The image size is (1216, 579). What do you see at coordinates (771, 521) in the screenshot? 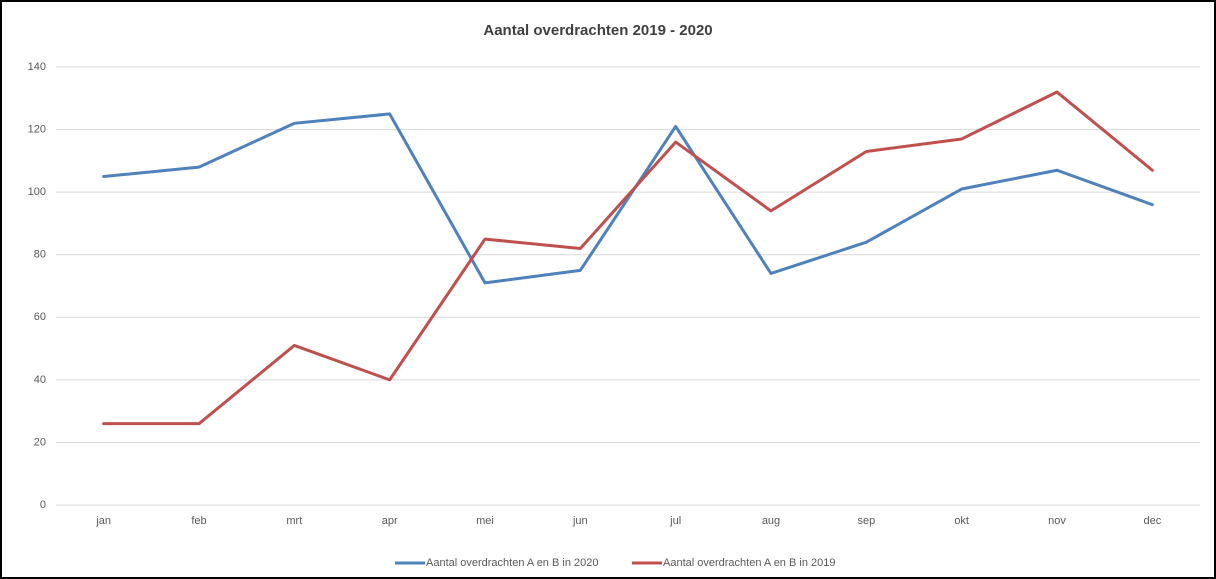
I see `x-tick-label: aug` at bounding box center [771, 521].